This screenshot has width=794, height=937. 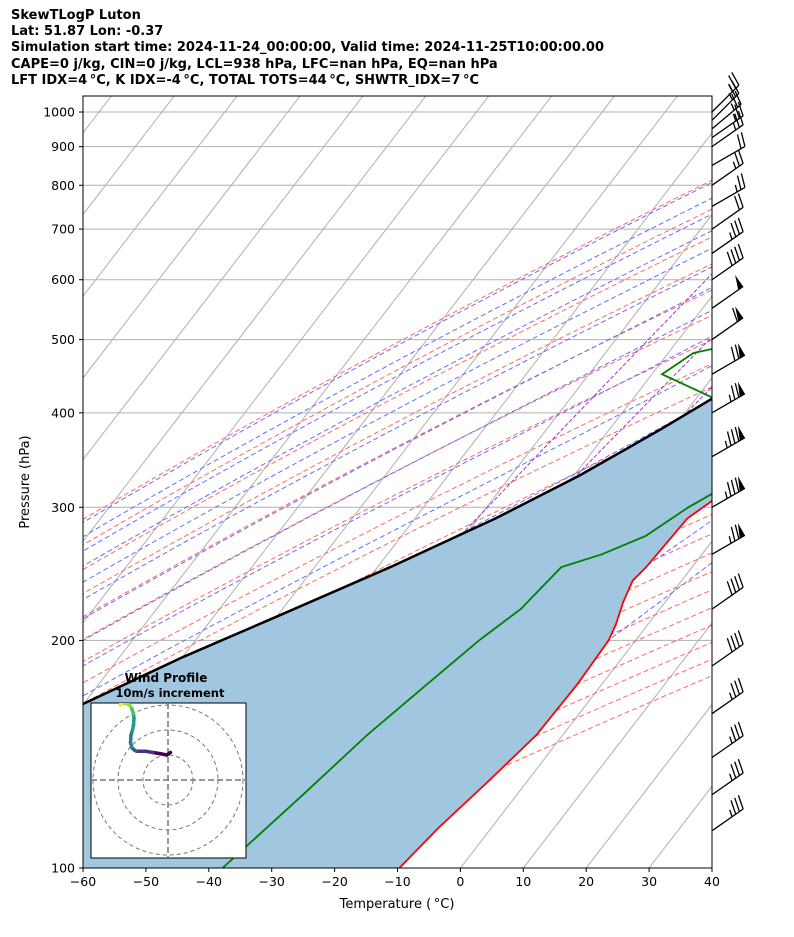 I want to click on x-tick-label: −40, so click(x=209, y=881).